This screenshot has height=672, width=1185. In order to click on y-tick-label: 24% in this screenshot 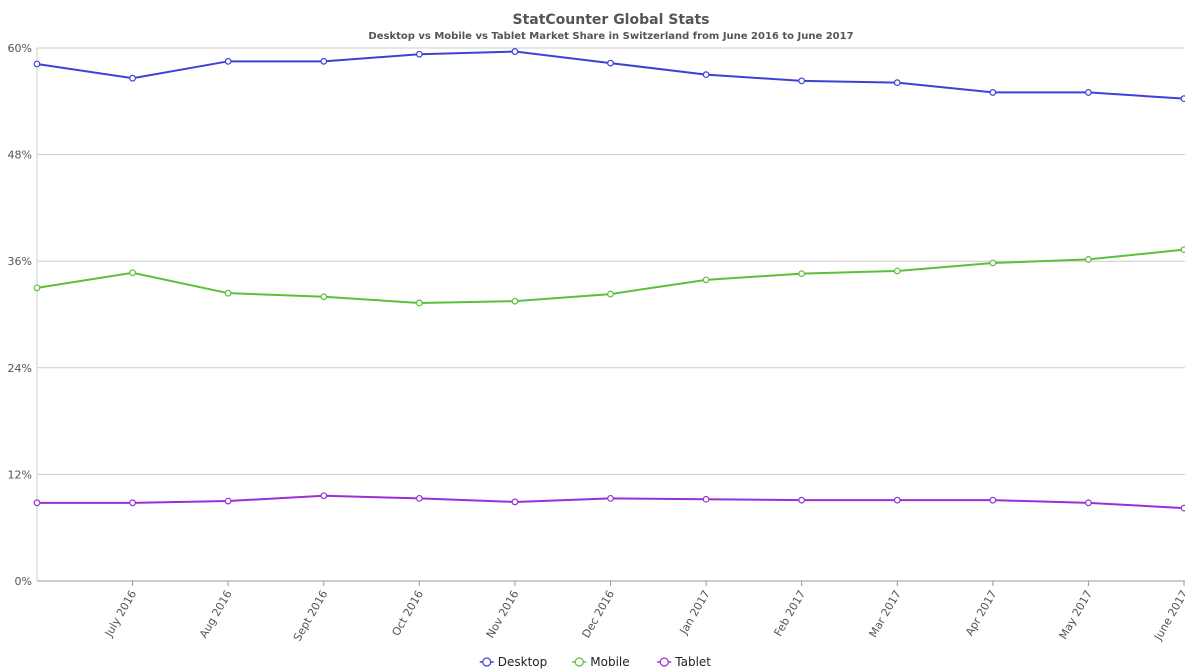, I will do `click(20, 368)`.